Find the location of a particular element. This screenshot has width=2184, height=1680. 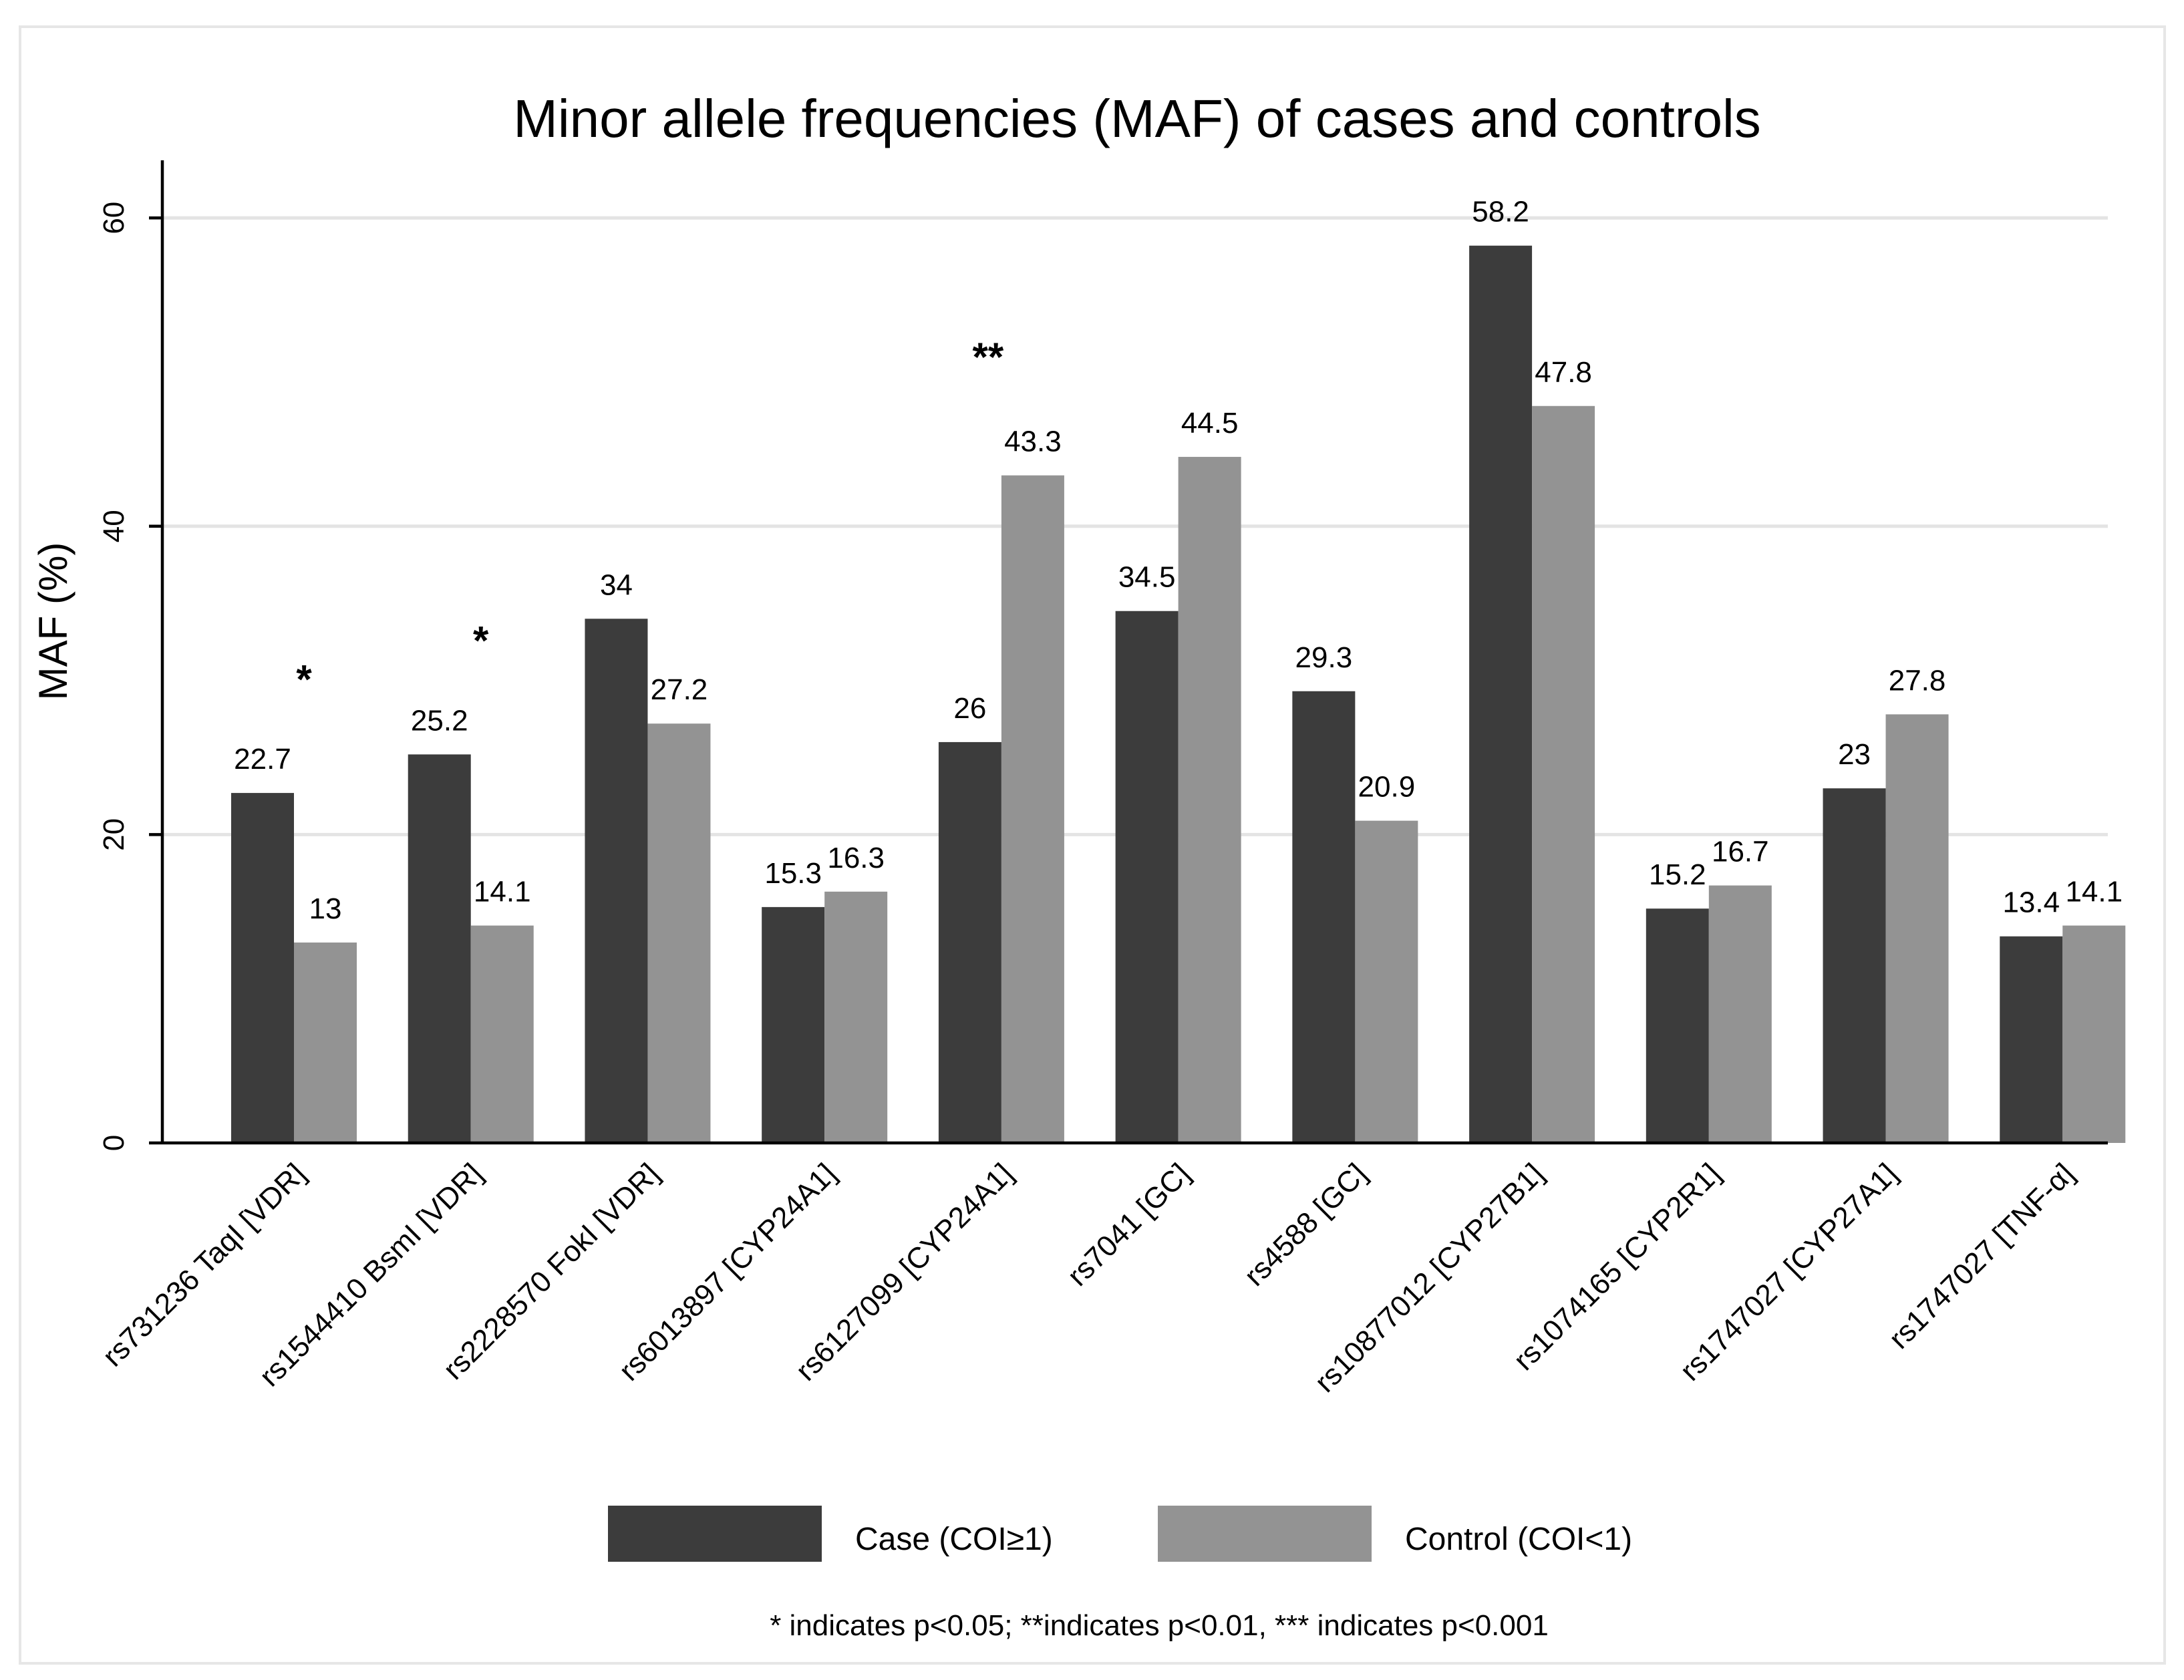

y-tick-label: 0 is located at coordinates (114, 1143).